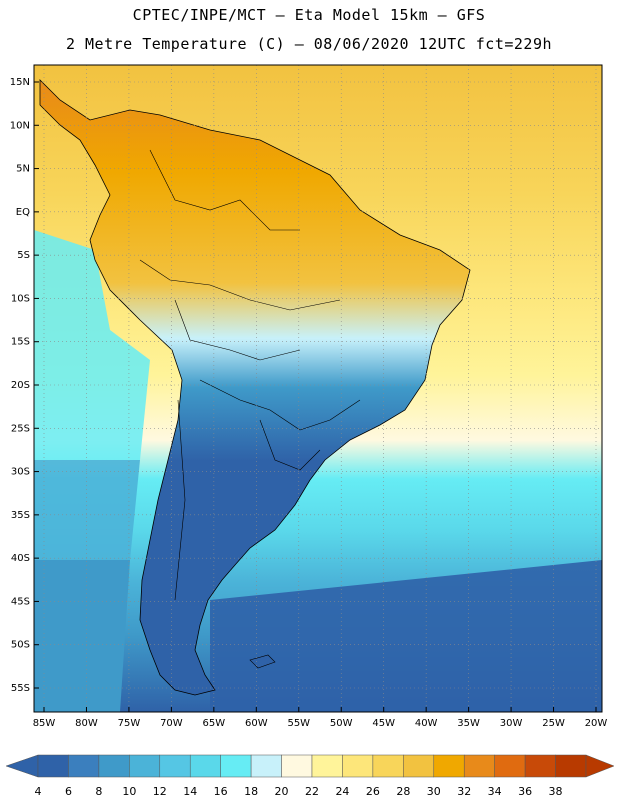 Image resolution: width=618 pixels, height=800 pixels. What do you see at coordinates (342, 791) in the screenshot?
I see `colorbar-label: 24` at bounding box center [342, 791].